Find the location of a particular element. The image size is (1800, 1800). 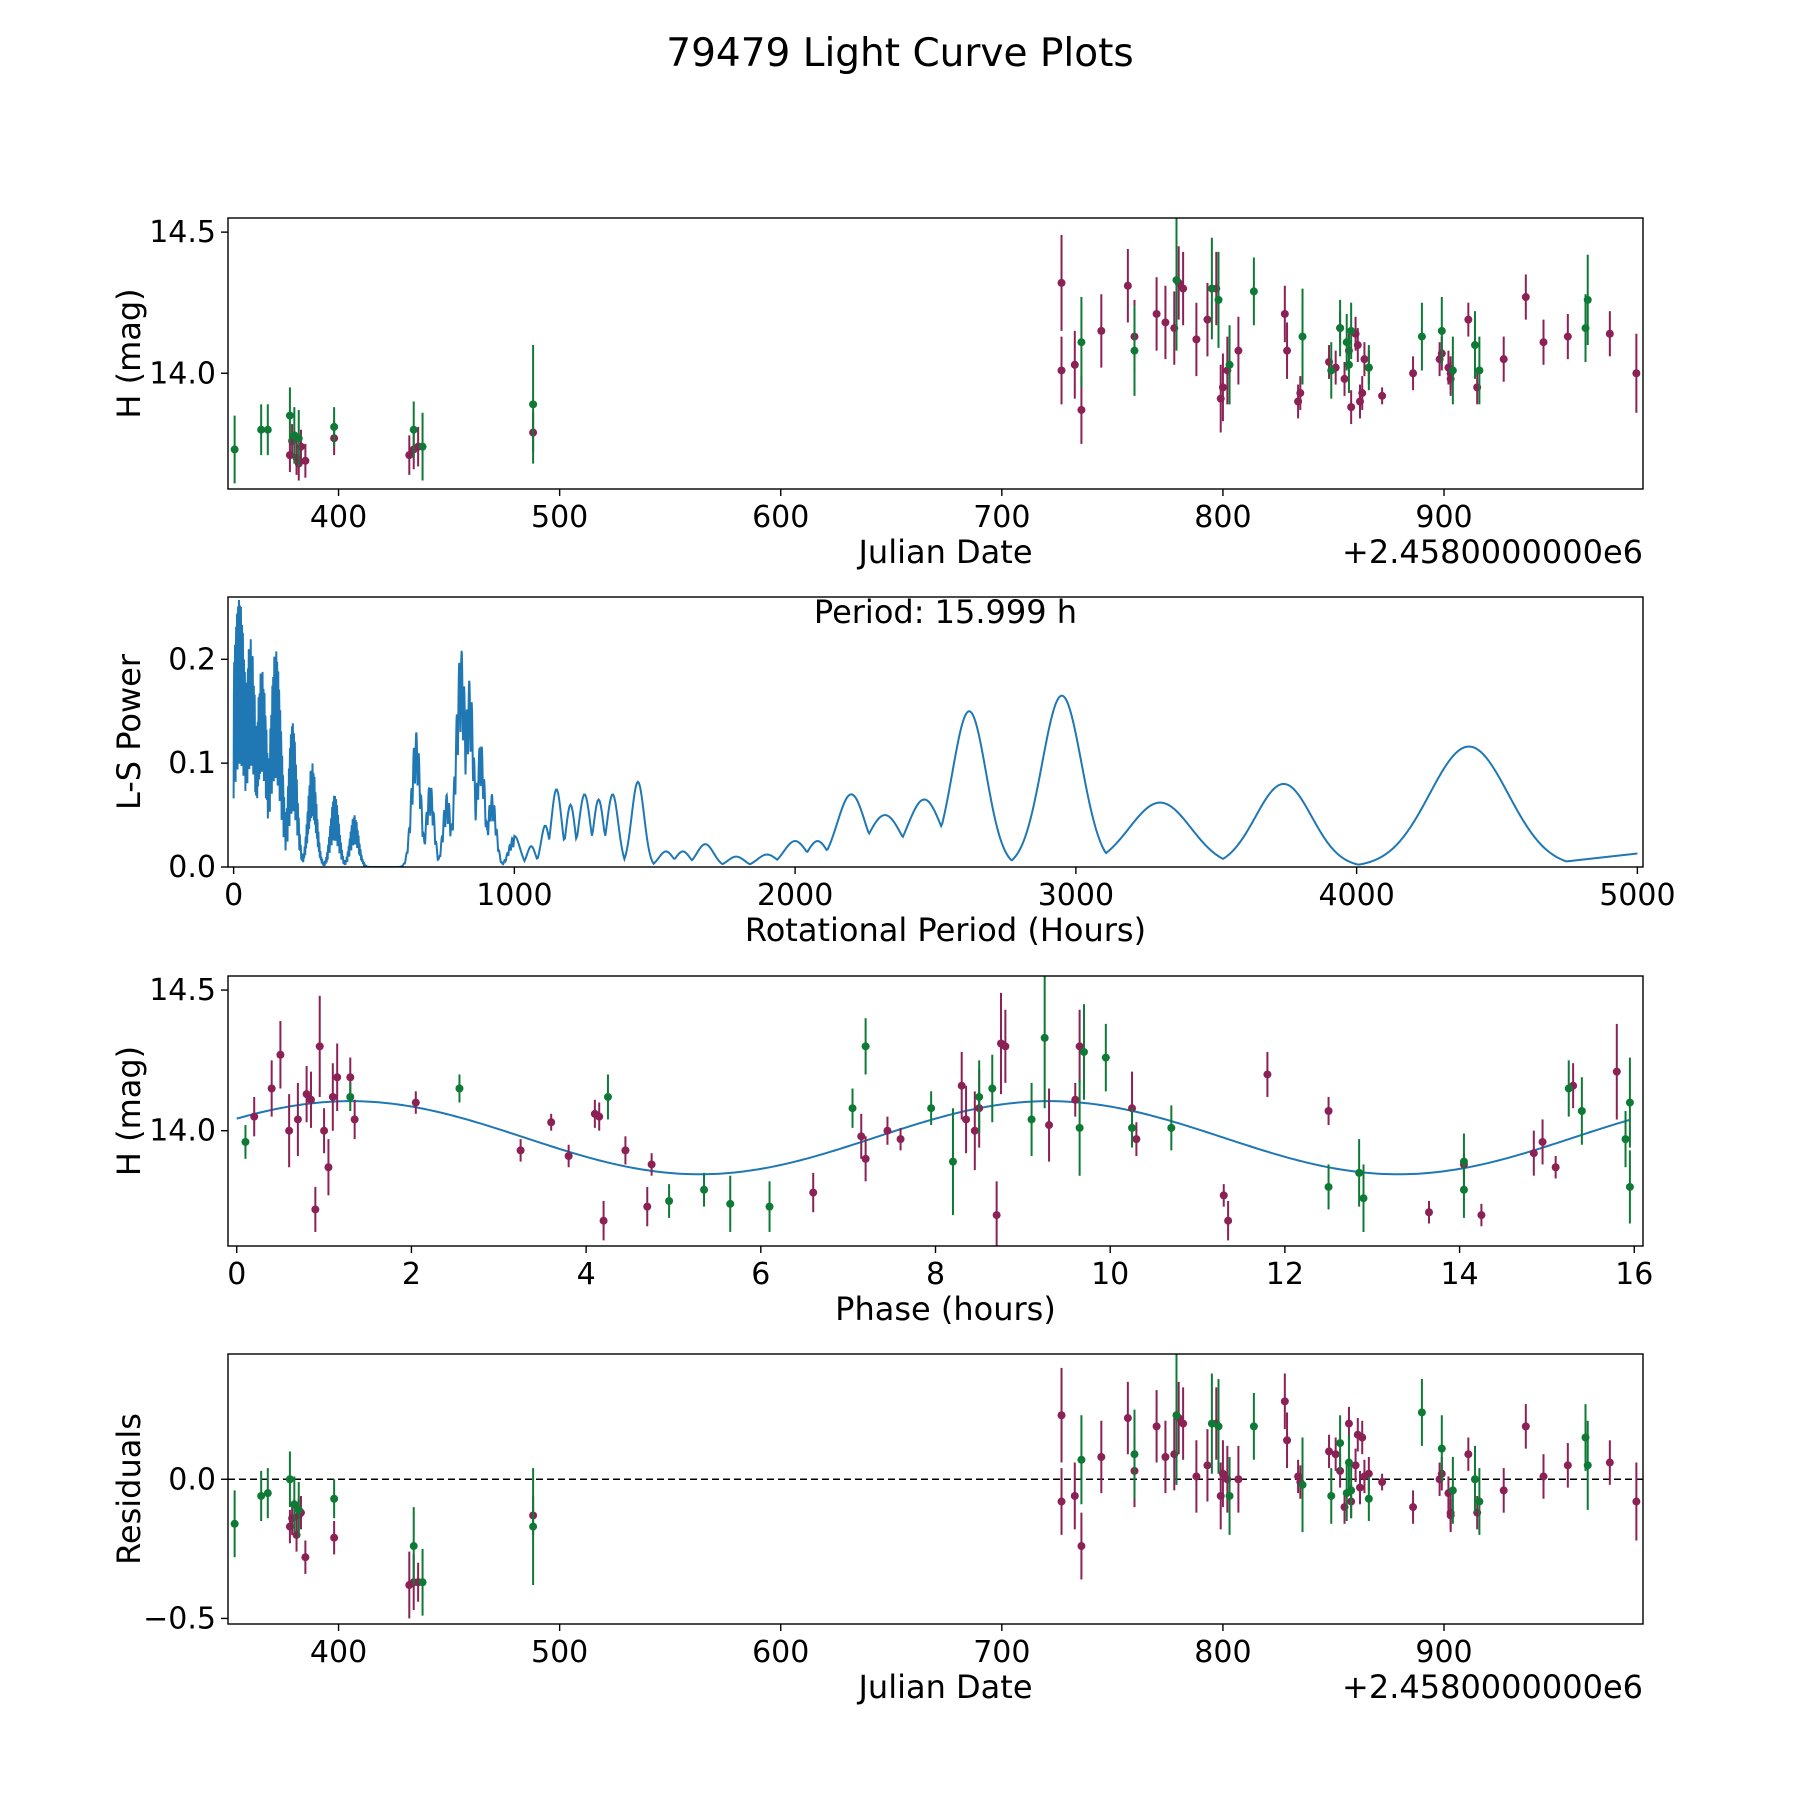

axes-frame is located at coordinates (935, 1111).